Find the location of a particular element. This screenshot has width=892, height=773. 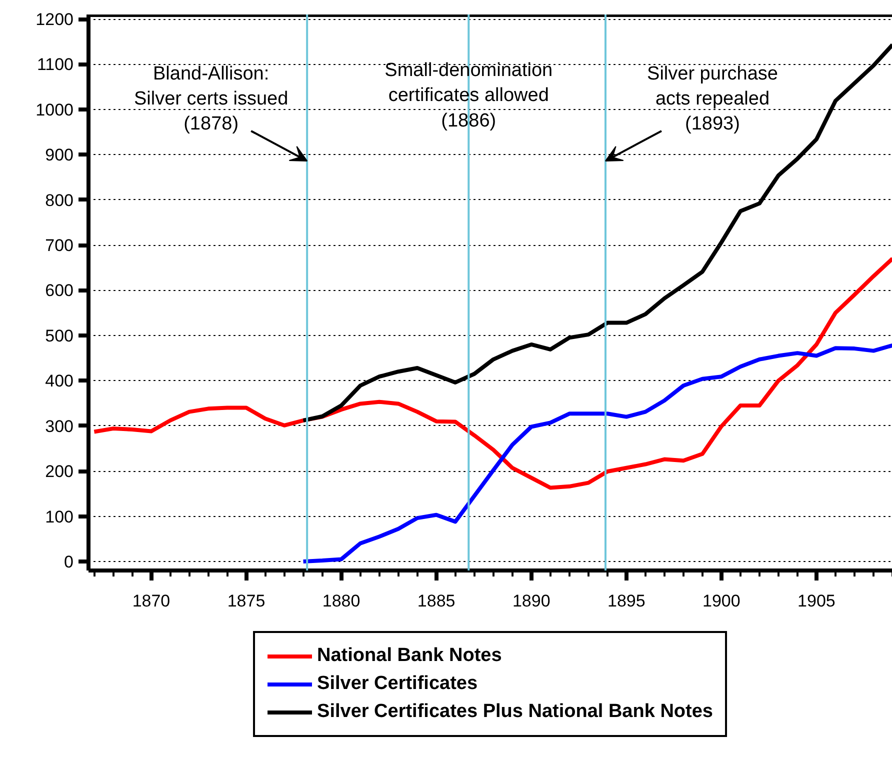

legend-label: Silver Certificates Plus National Bank Notes is located at coordinates (515, 712).